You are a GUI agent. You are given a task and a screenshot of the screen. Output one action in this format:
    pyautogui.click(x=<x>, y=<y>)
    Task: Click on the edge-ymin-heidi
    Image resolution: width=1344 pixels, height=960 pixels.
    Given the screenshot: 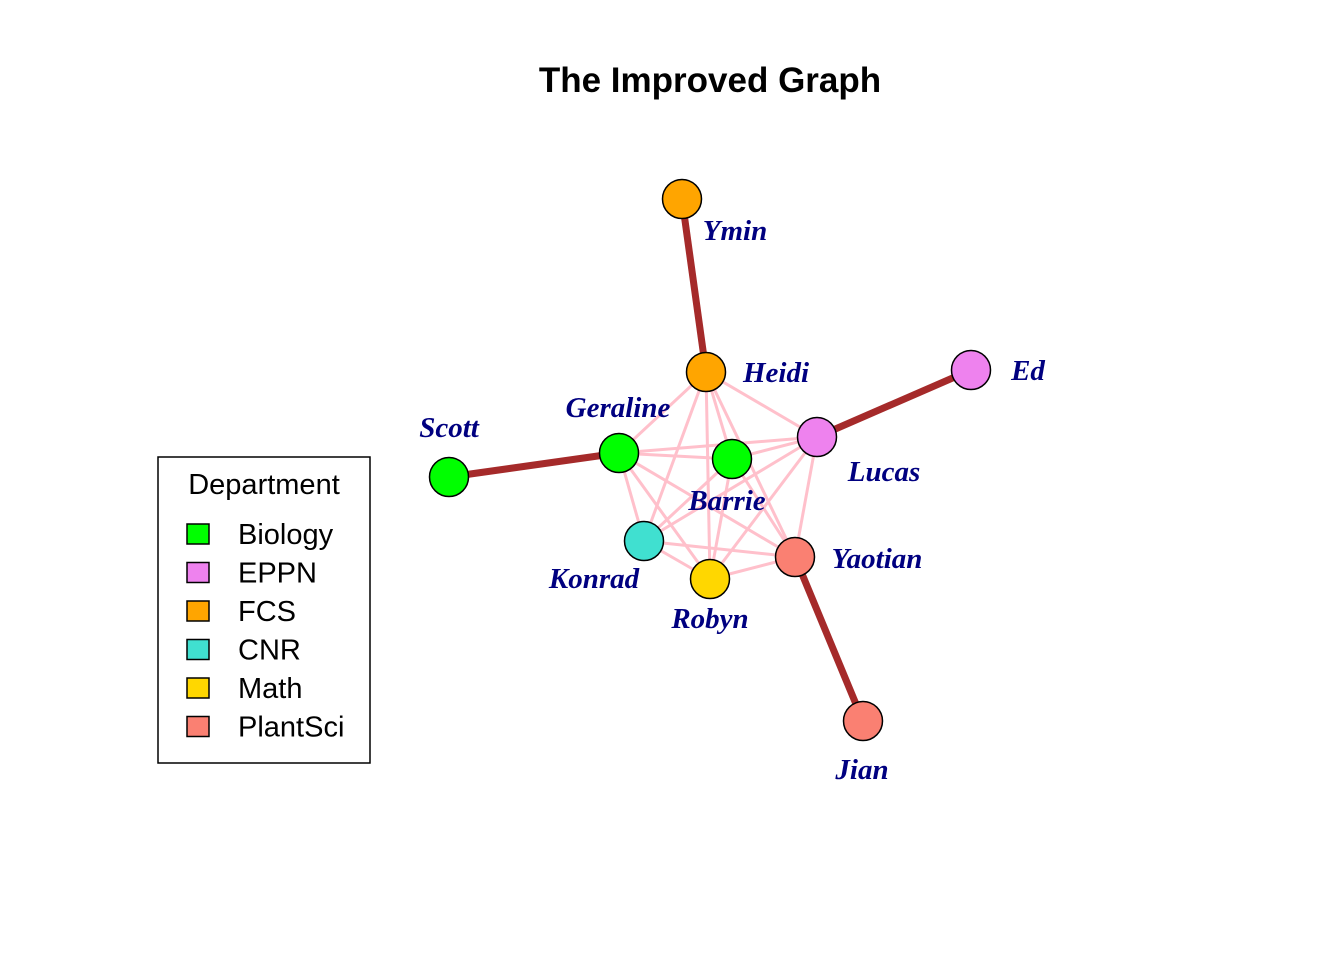 What is the action you would take?
    pyautogui.click(x=694, y=285)
    